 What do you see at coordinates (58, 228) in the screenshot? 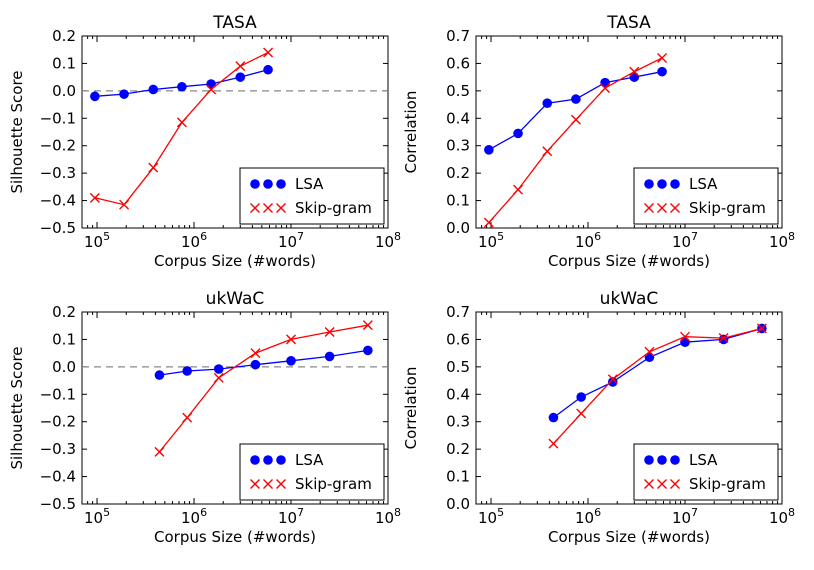
I see `y-tick-label: −0.5` at bounding box center [58, 228].